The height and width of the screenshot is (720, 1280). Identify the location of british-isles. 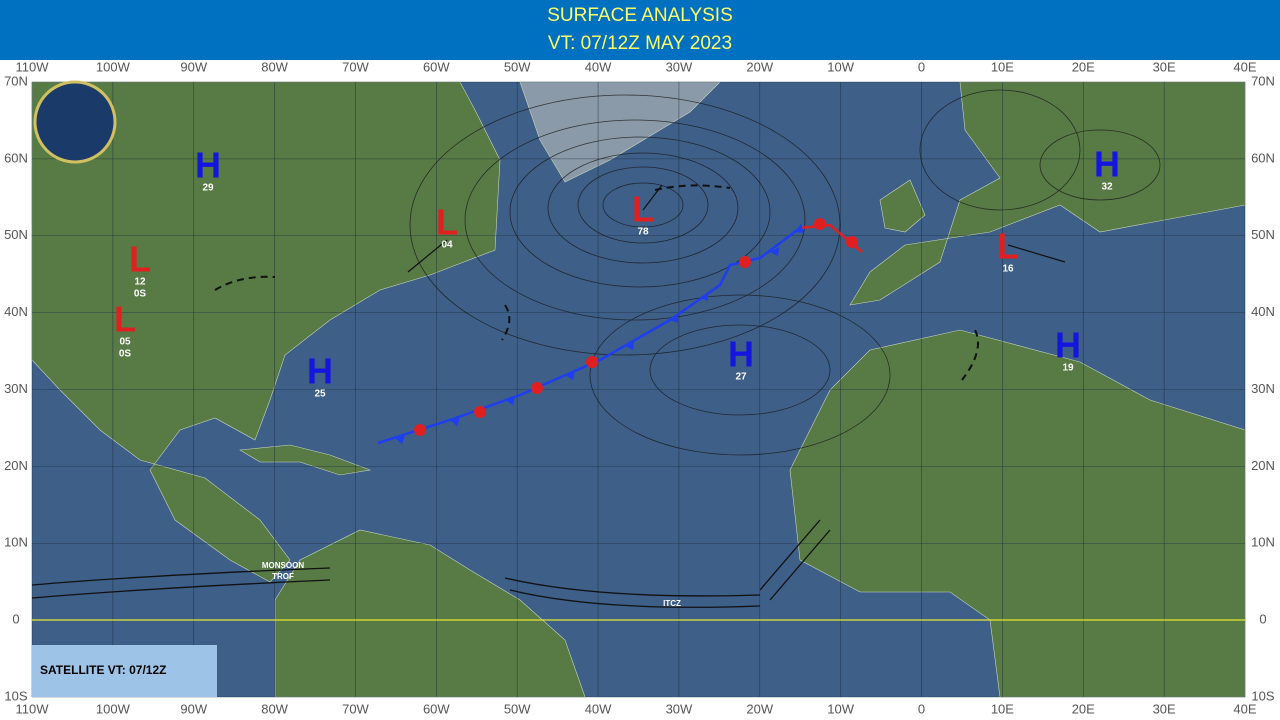
(902, 206).